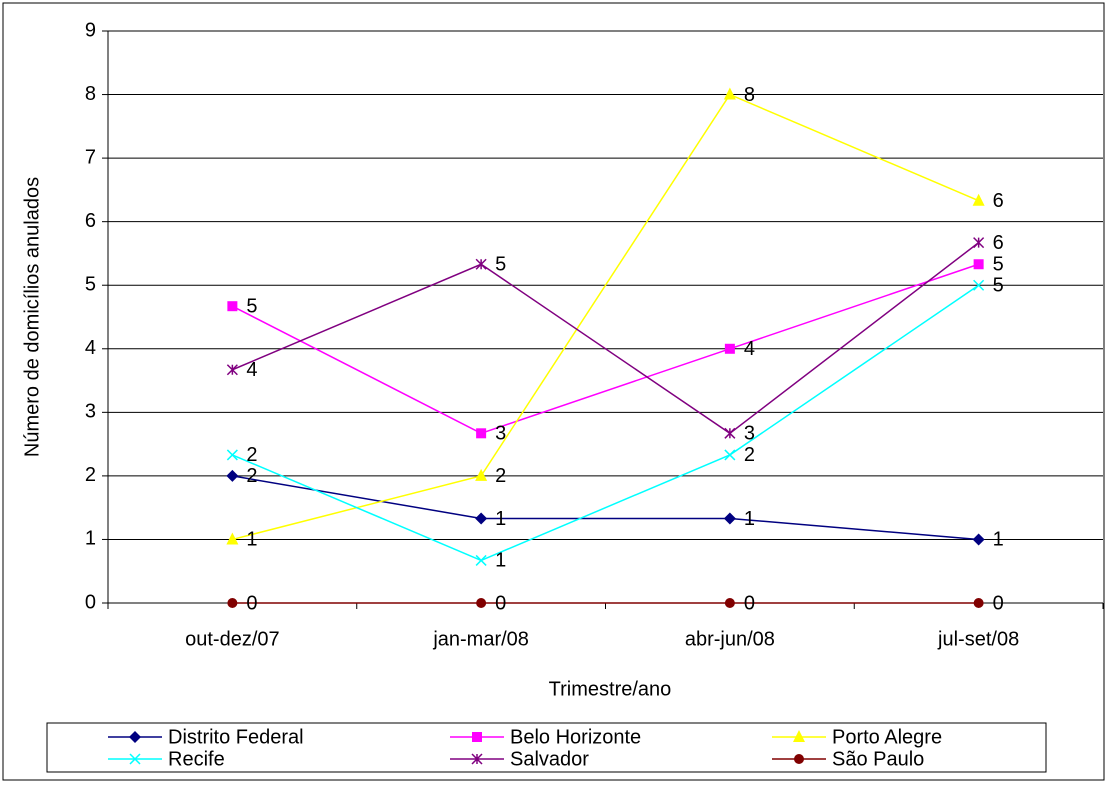 This screenshot has width=1107, height=788. I want to click on x-axis-title: Trimestre/ano, so click(610, 689).